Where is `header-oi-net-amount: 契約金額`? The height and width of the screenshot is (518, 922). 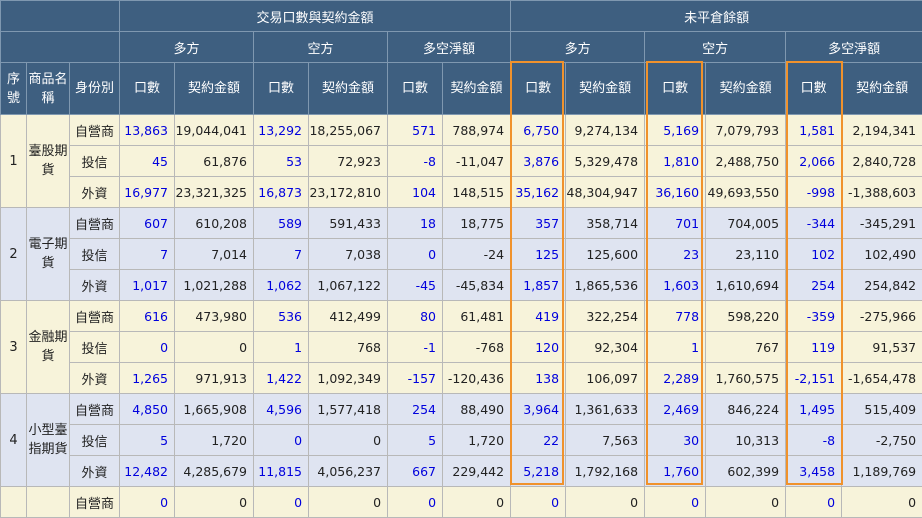
header-oi-net-amount: 契約金額 is located at coordinates (882, 89).